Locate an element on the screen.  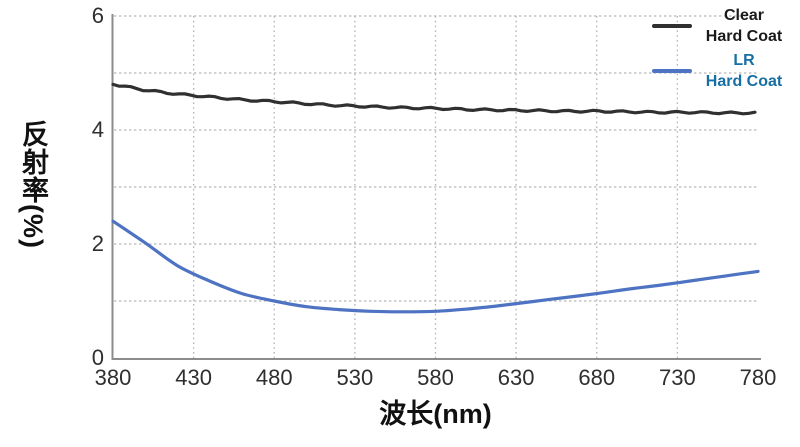
x-tick-label: 430 is located at coordinates (193, 377).